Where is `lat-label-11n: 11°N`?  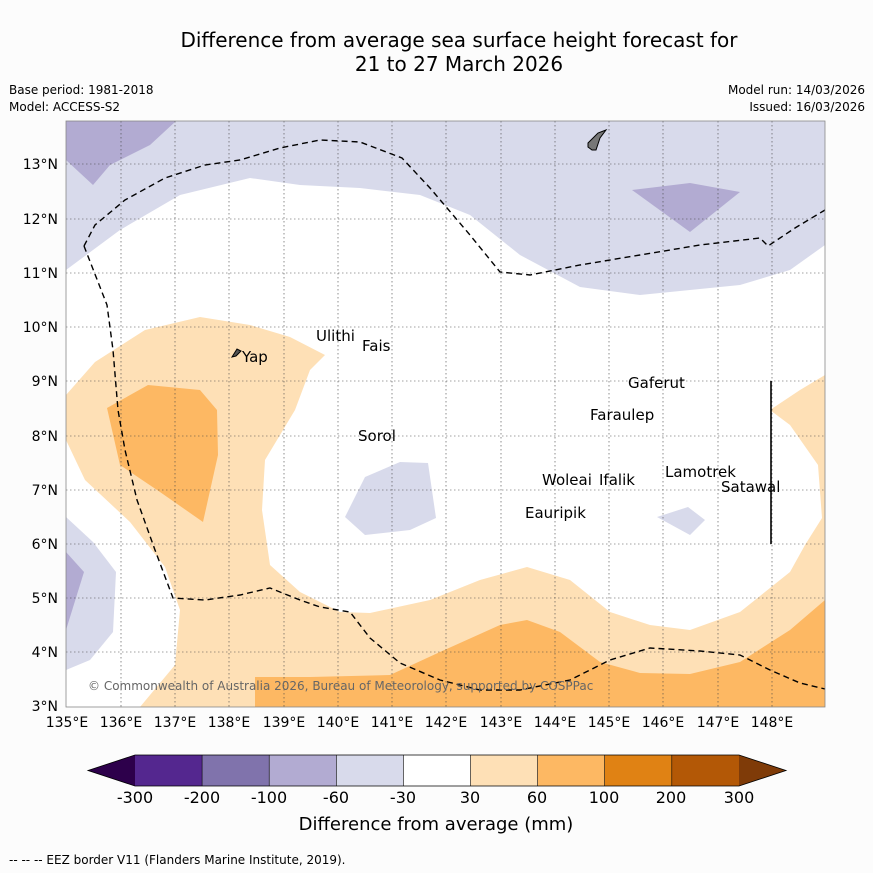 lat-label-11n: 11°N is located at coordinates (40, 274).